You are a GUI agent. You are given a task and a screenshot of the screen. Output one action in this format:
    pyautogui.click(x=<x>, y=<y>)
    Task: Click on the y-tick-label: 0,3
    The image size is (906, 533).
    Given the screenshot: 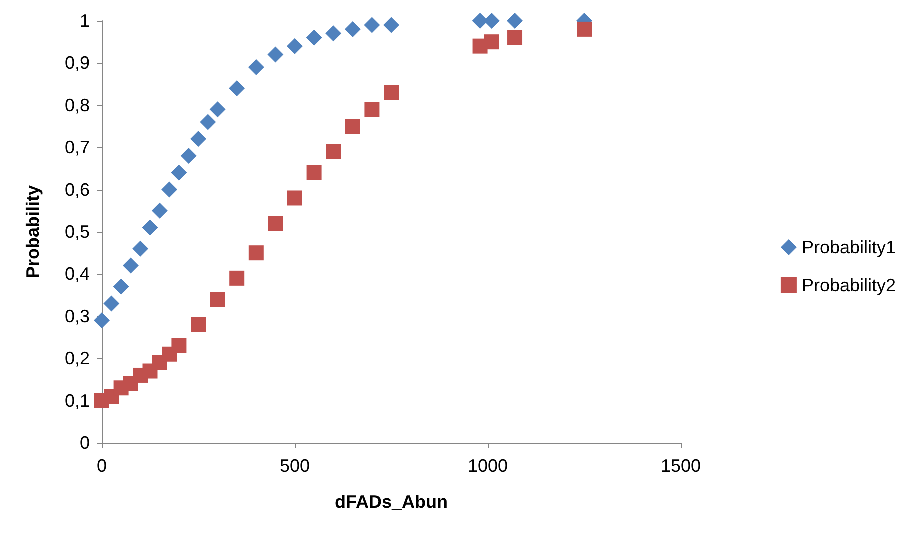 What is the action you would take?
    pyautogui.click(x=77, y=316)
    